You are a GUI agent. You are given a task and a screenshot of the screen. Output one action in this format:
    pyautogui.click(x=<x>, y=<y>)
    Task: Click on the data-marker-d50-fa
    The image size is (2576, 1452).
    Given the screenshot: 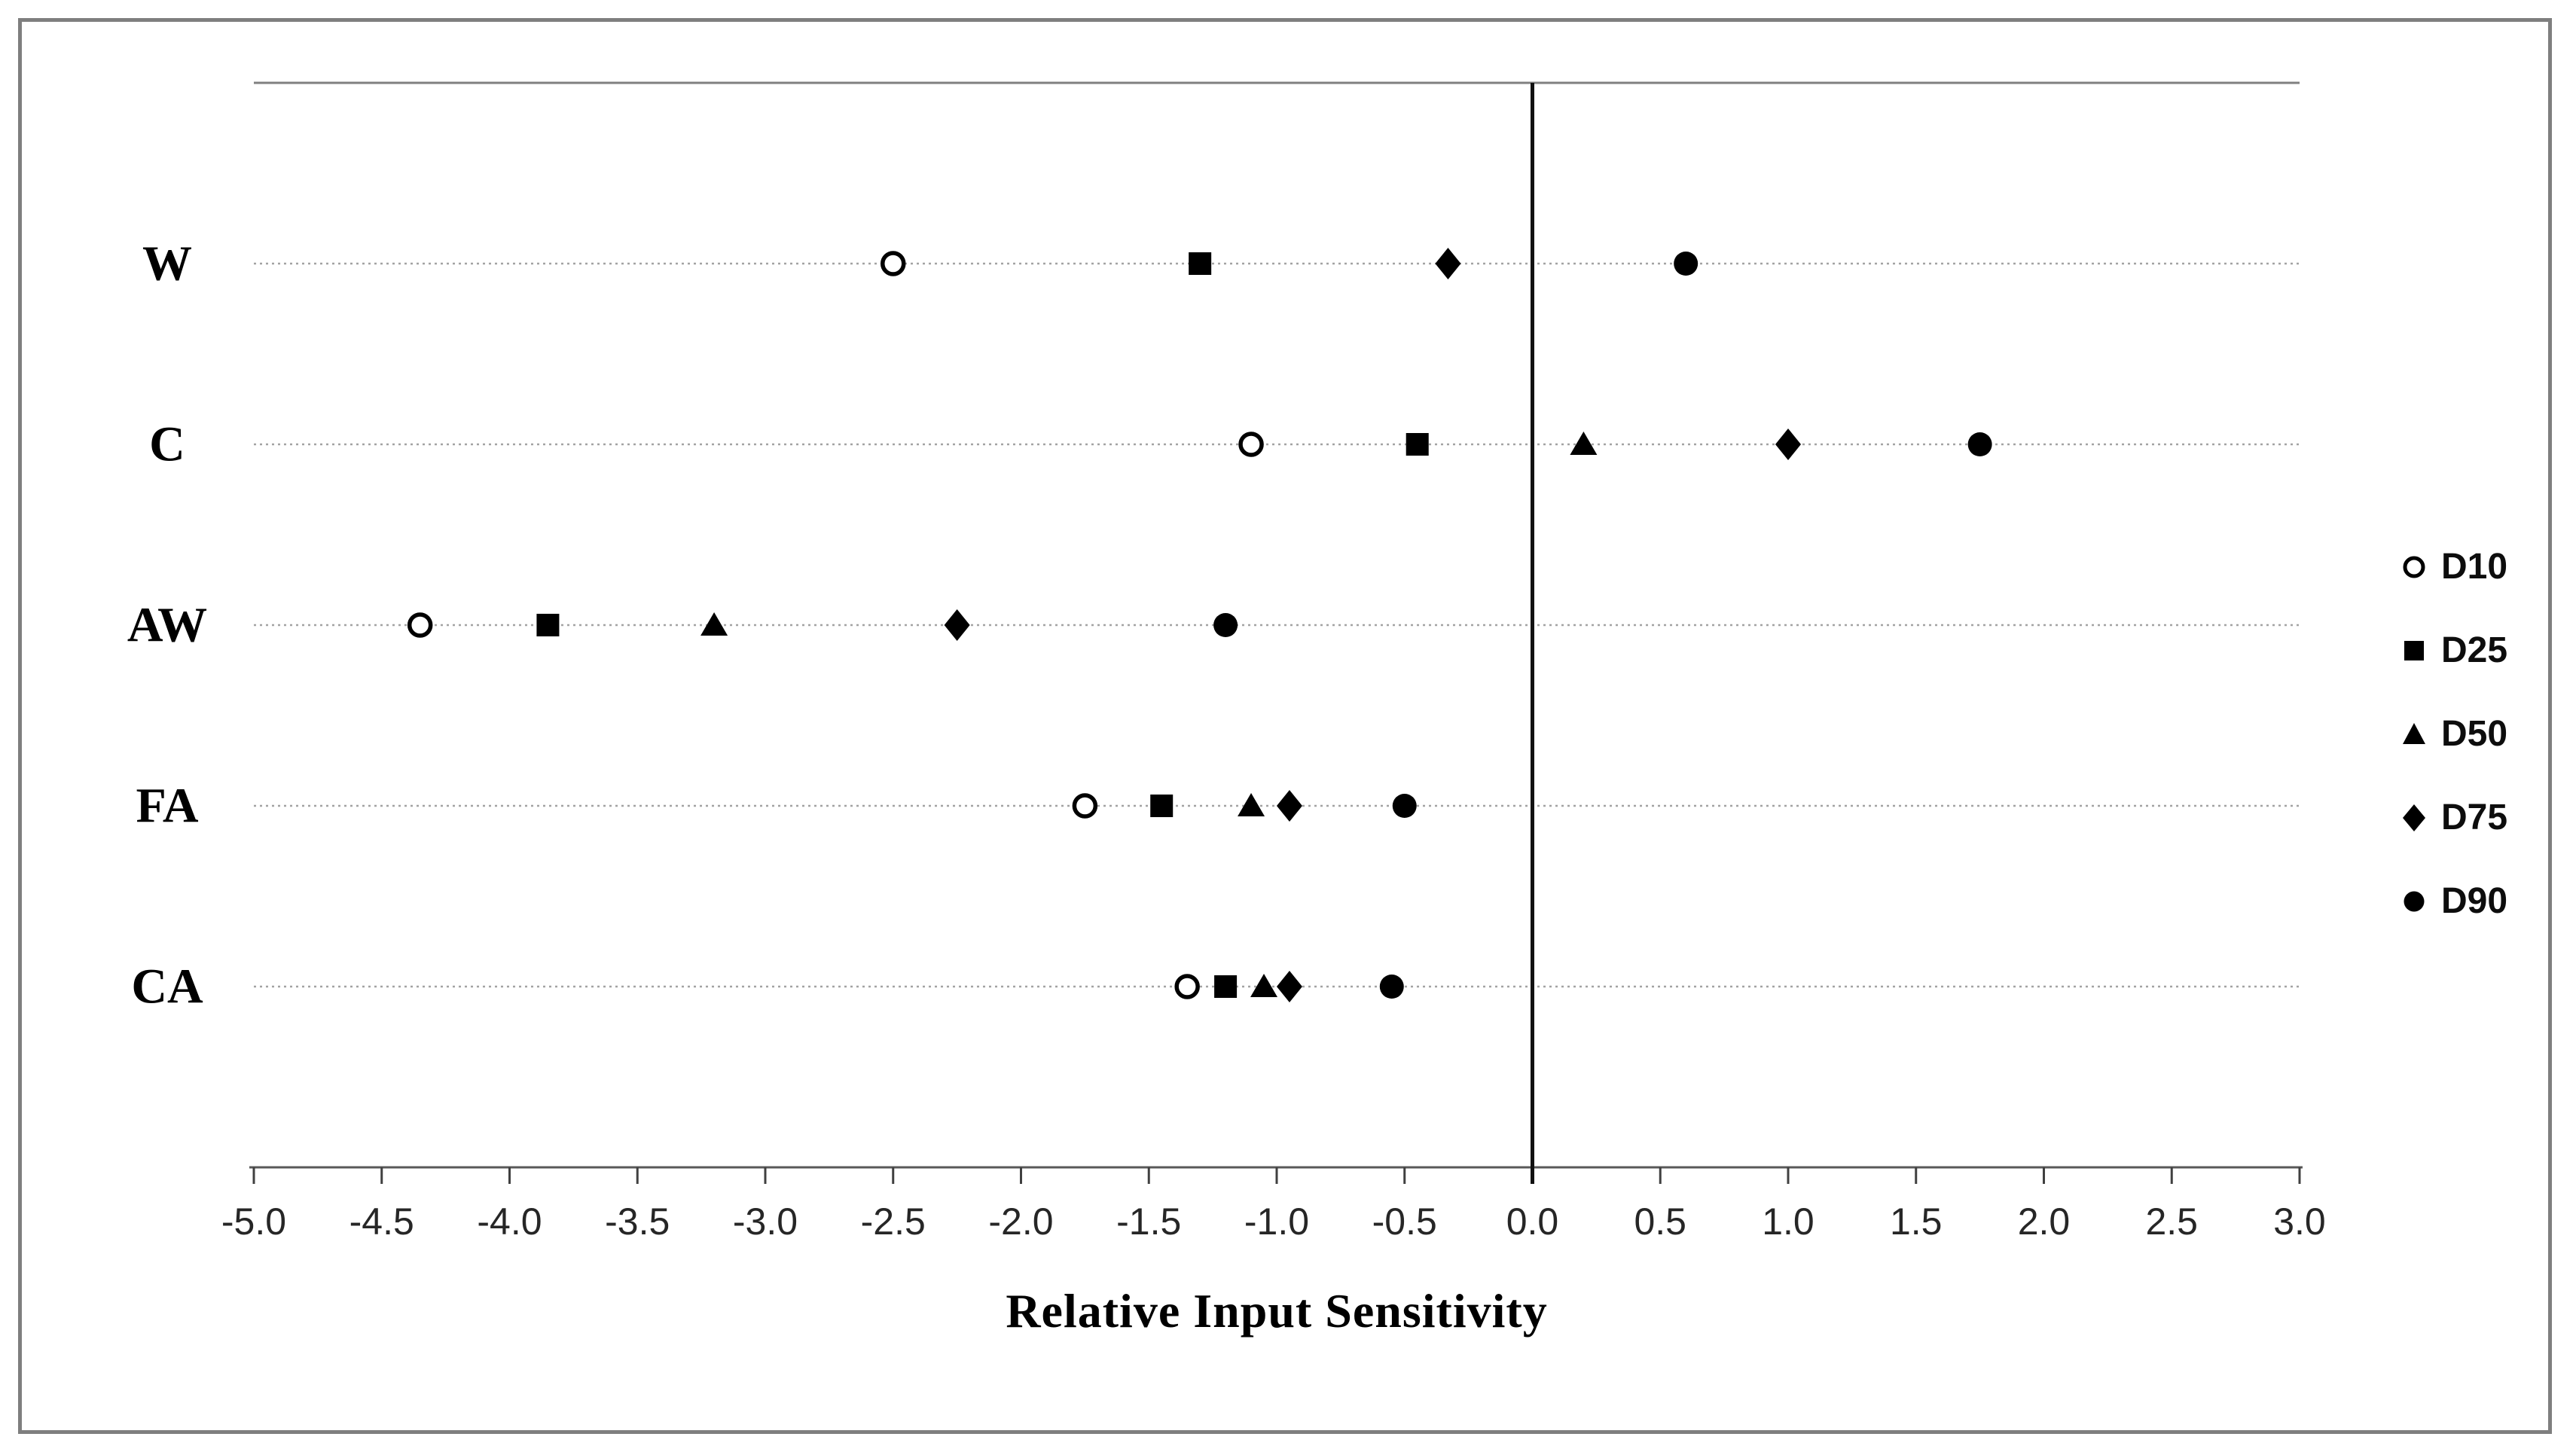 What is the action you would take?
    pyautogui.click(x=1252, y=804)
    